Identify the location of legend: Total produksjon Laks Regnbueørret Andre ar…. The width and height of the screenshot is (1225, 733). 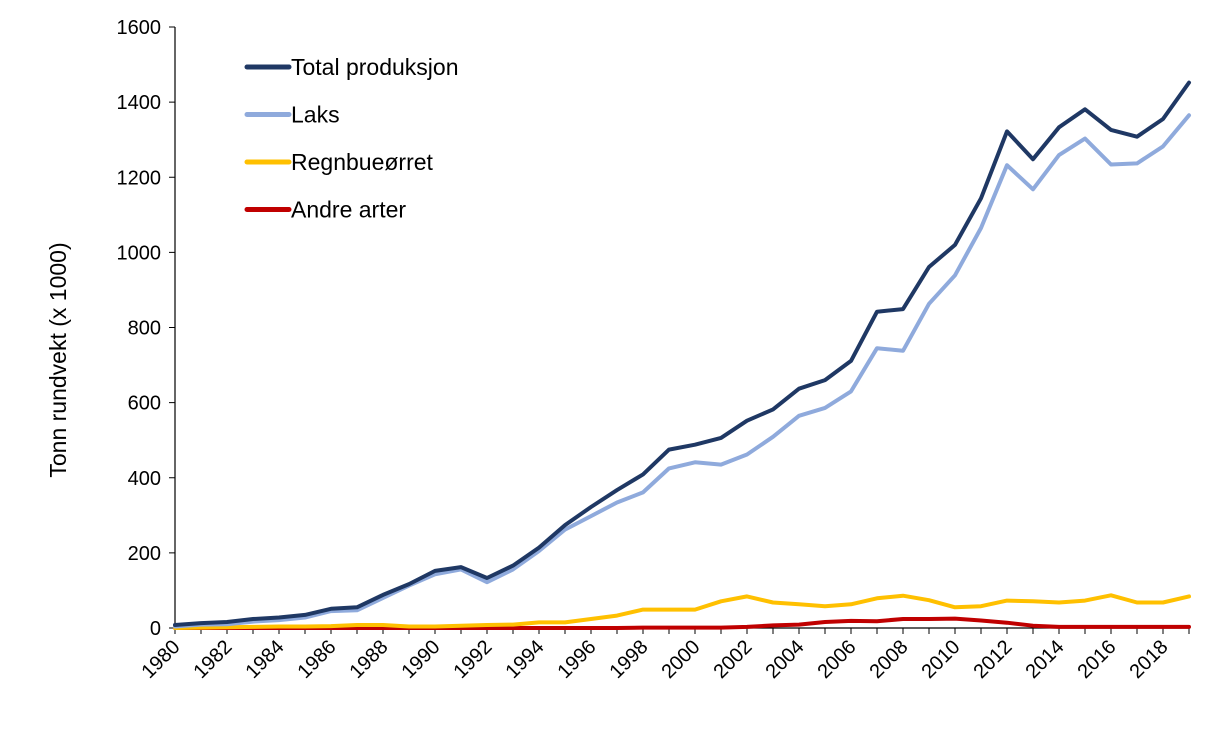
(351, 138).